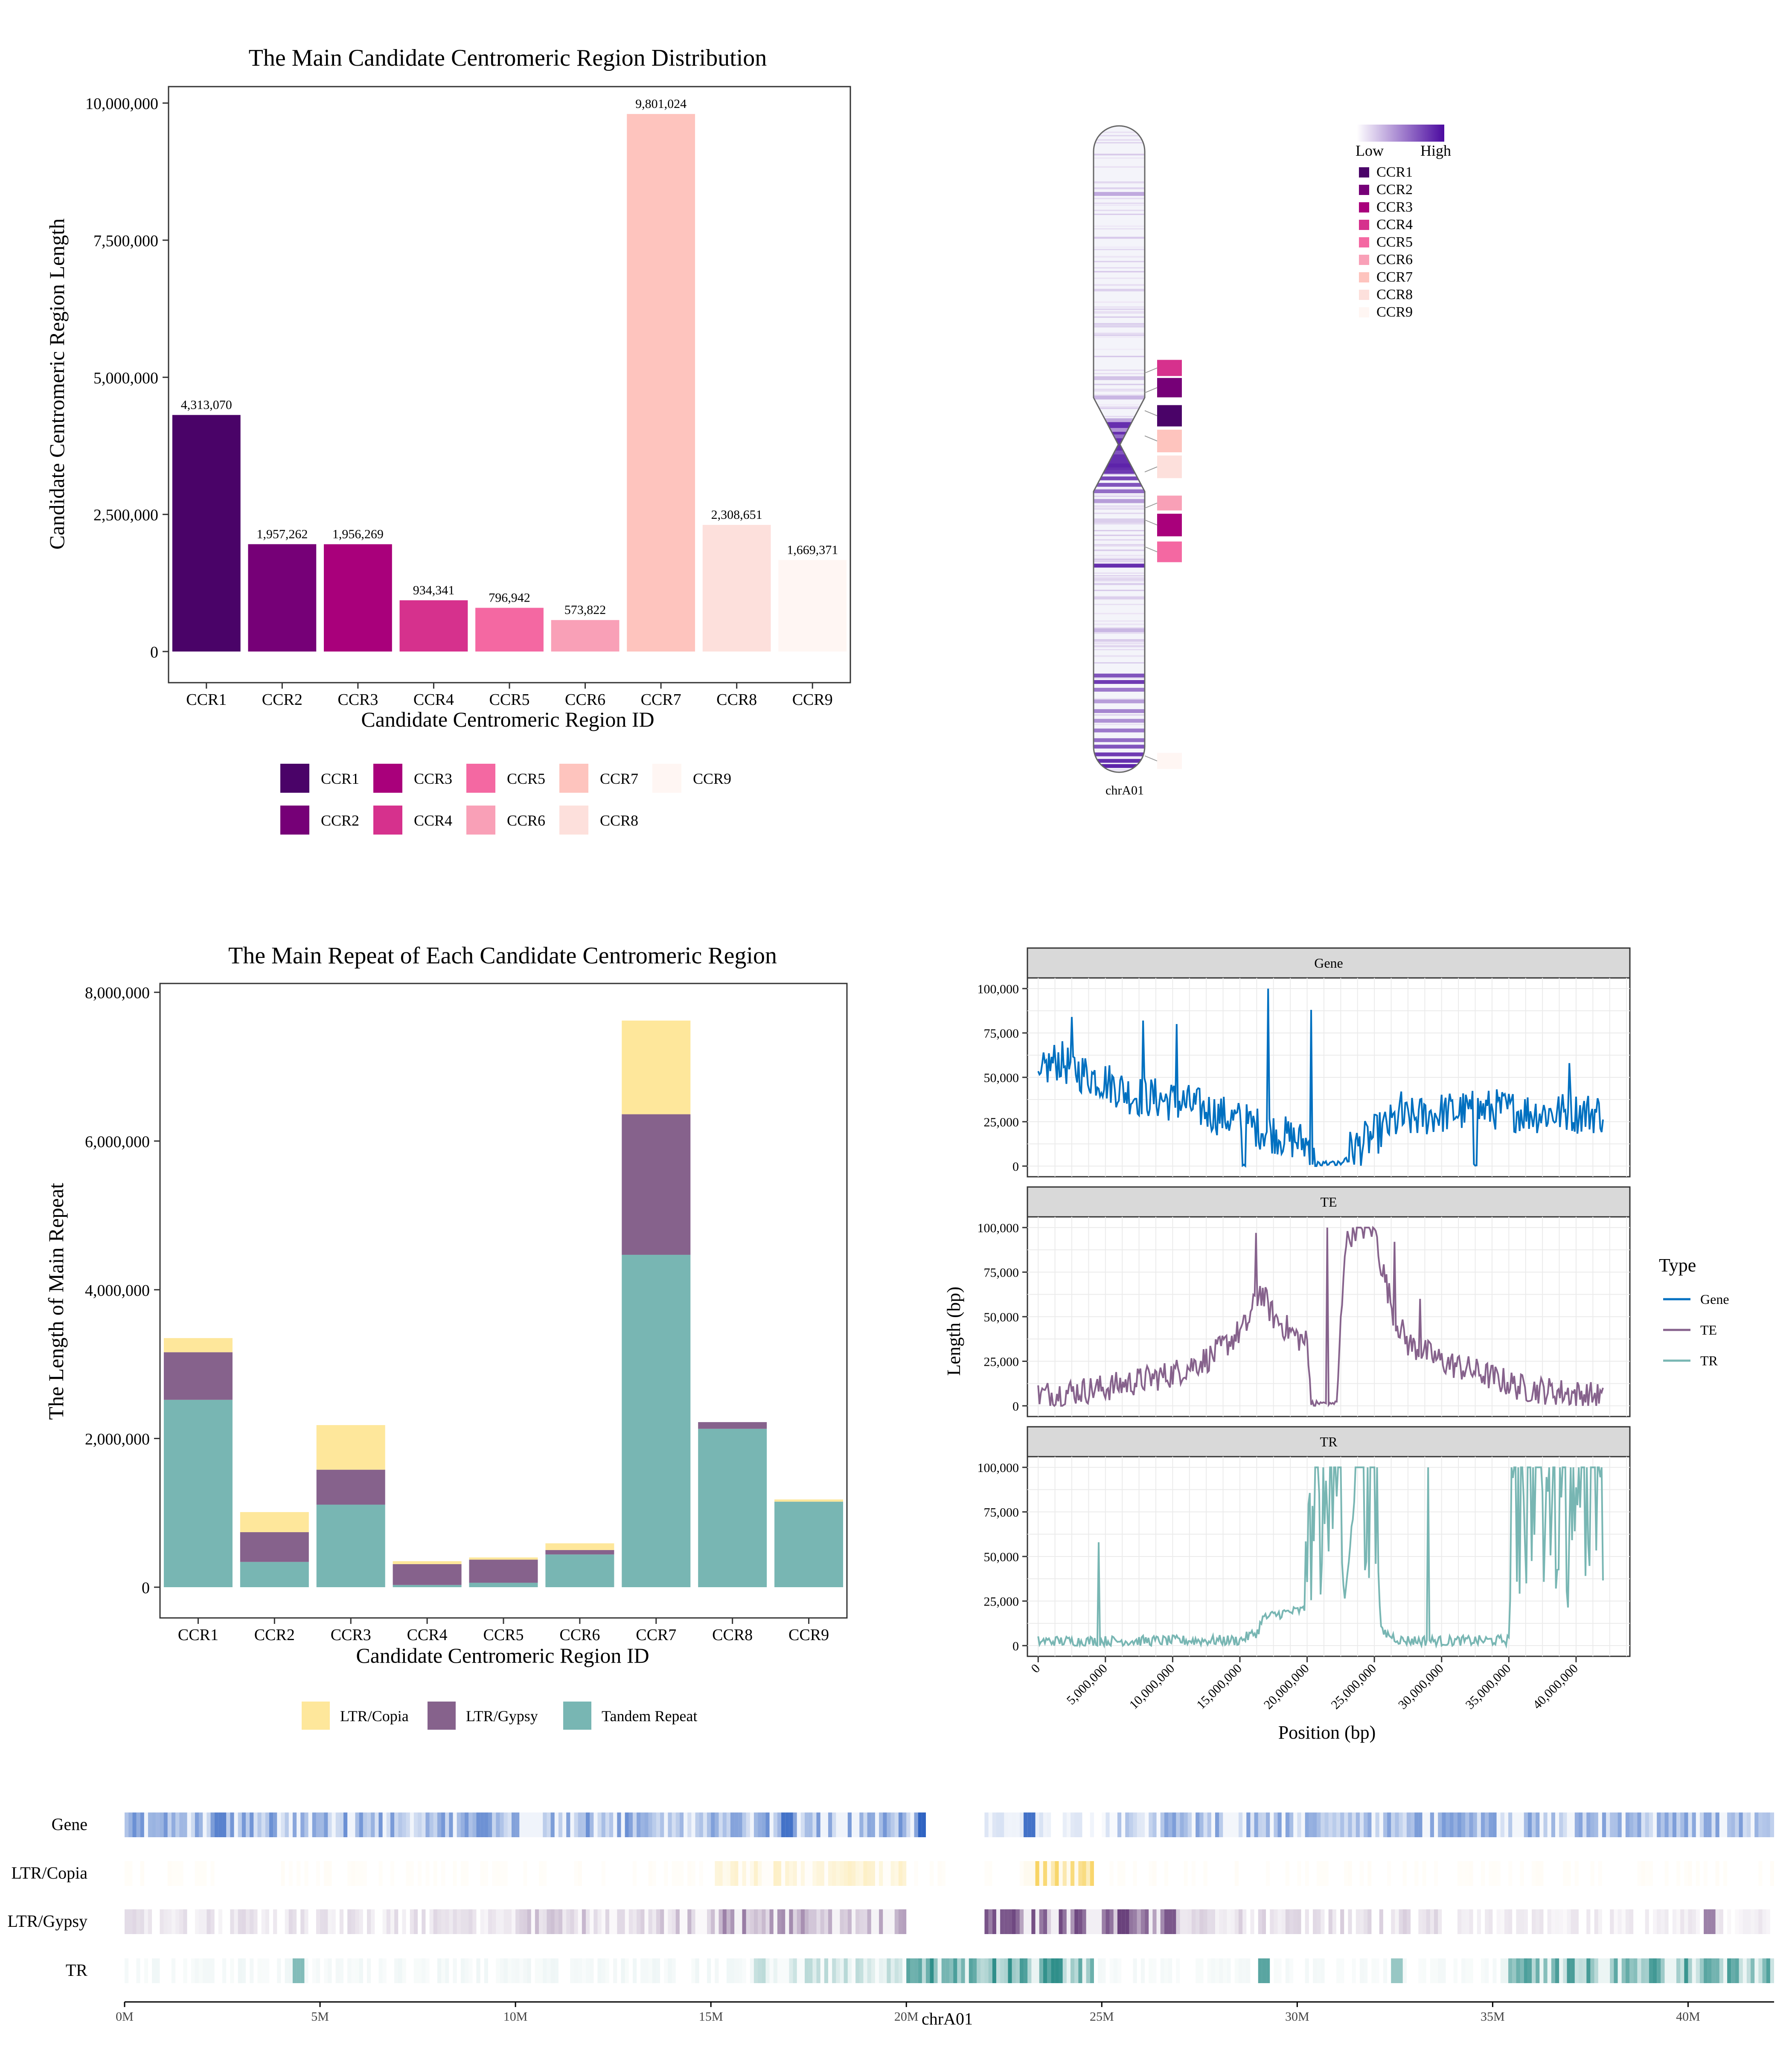 The height and width of the screenshot is (2048, 1792). Describe the element at coordinates (1151, 549) in the screenshot. I see `ideogram-ccr-connector` at that location.